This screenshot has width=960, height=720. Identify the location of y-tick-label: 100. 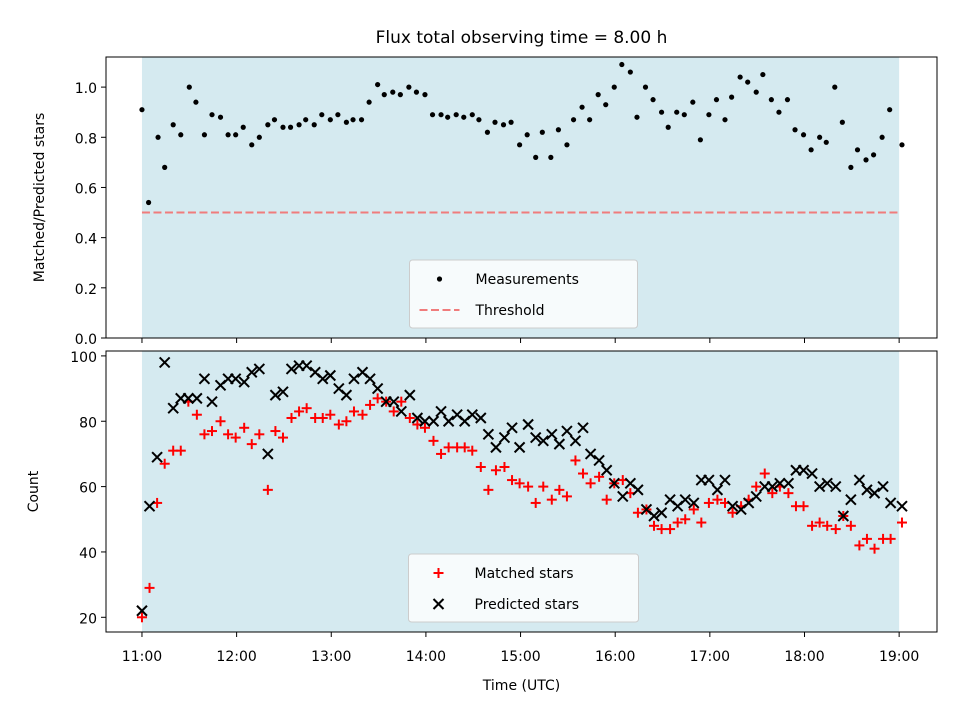
(83, 358).